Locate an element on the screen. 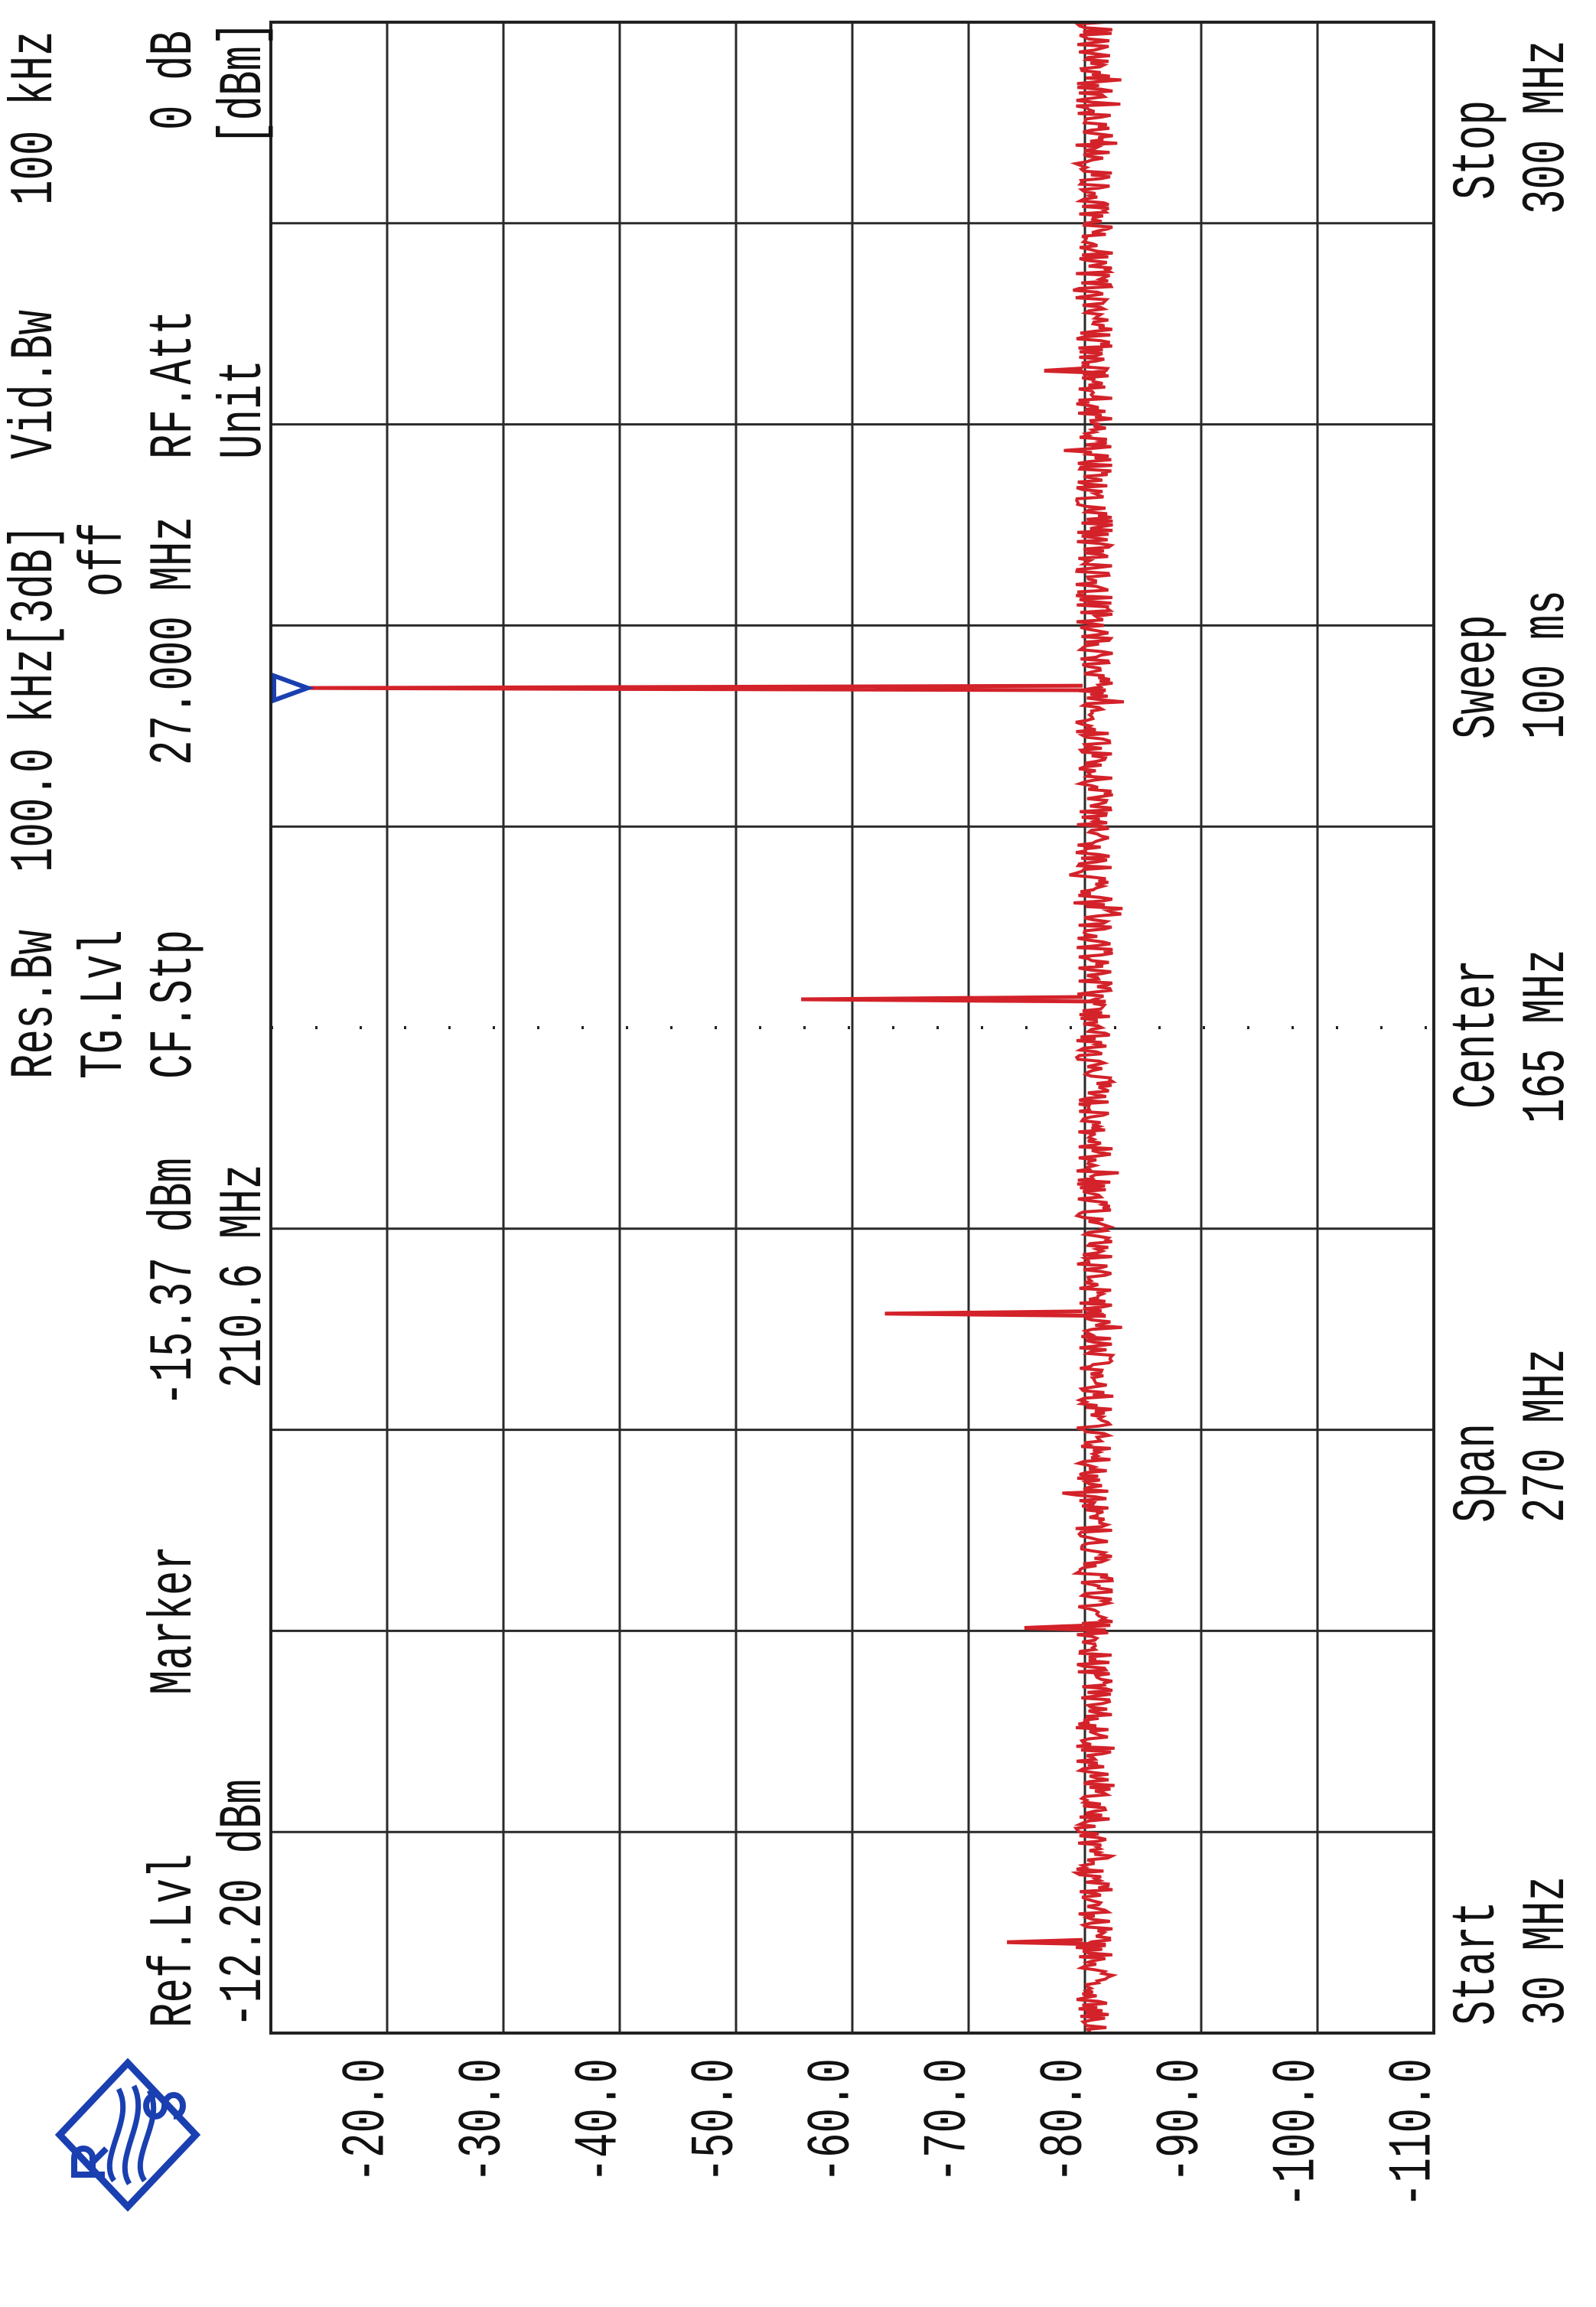  rf-att-value: 0 dB is located at coordinates (175, 80).